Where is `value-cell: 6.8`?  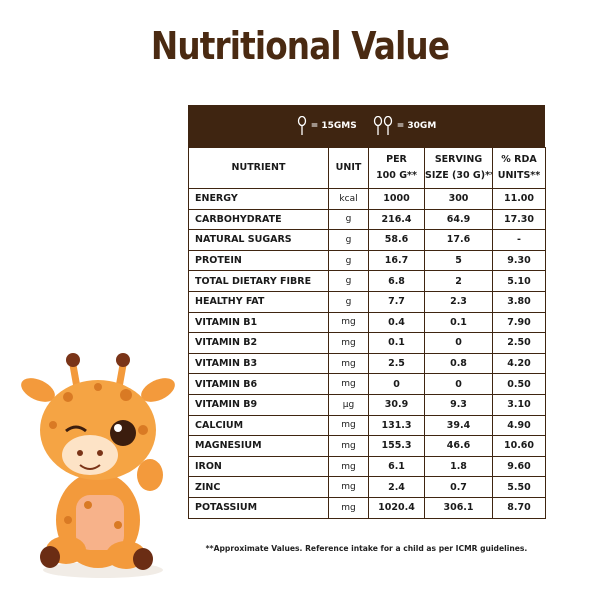
value-cell: 6.8 is located at coordinates (396, 281).